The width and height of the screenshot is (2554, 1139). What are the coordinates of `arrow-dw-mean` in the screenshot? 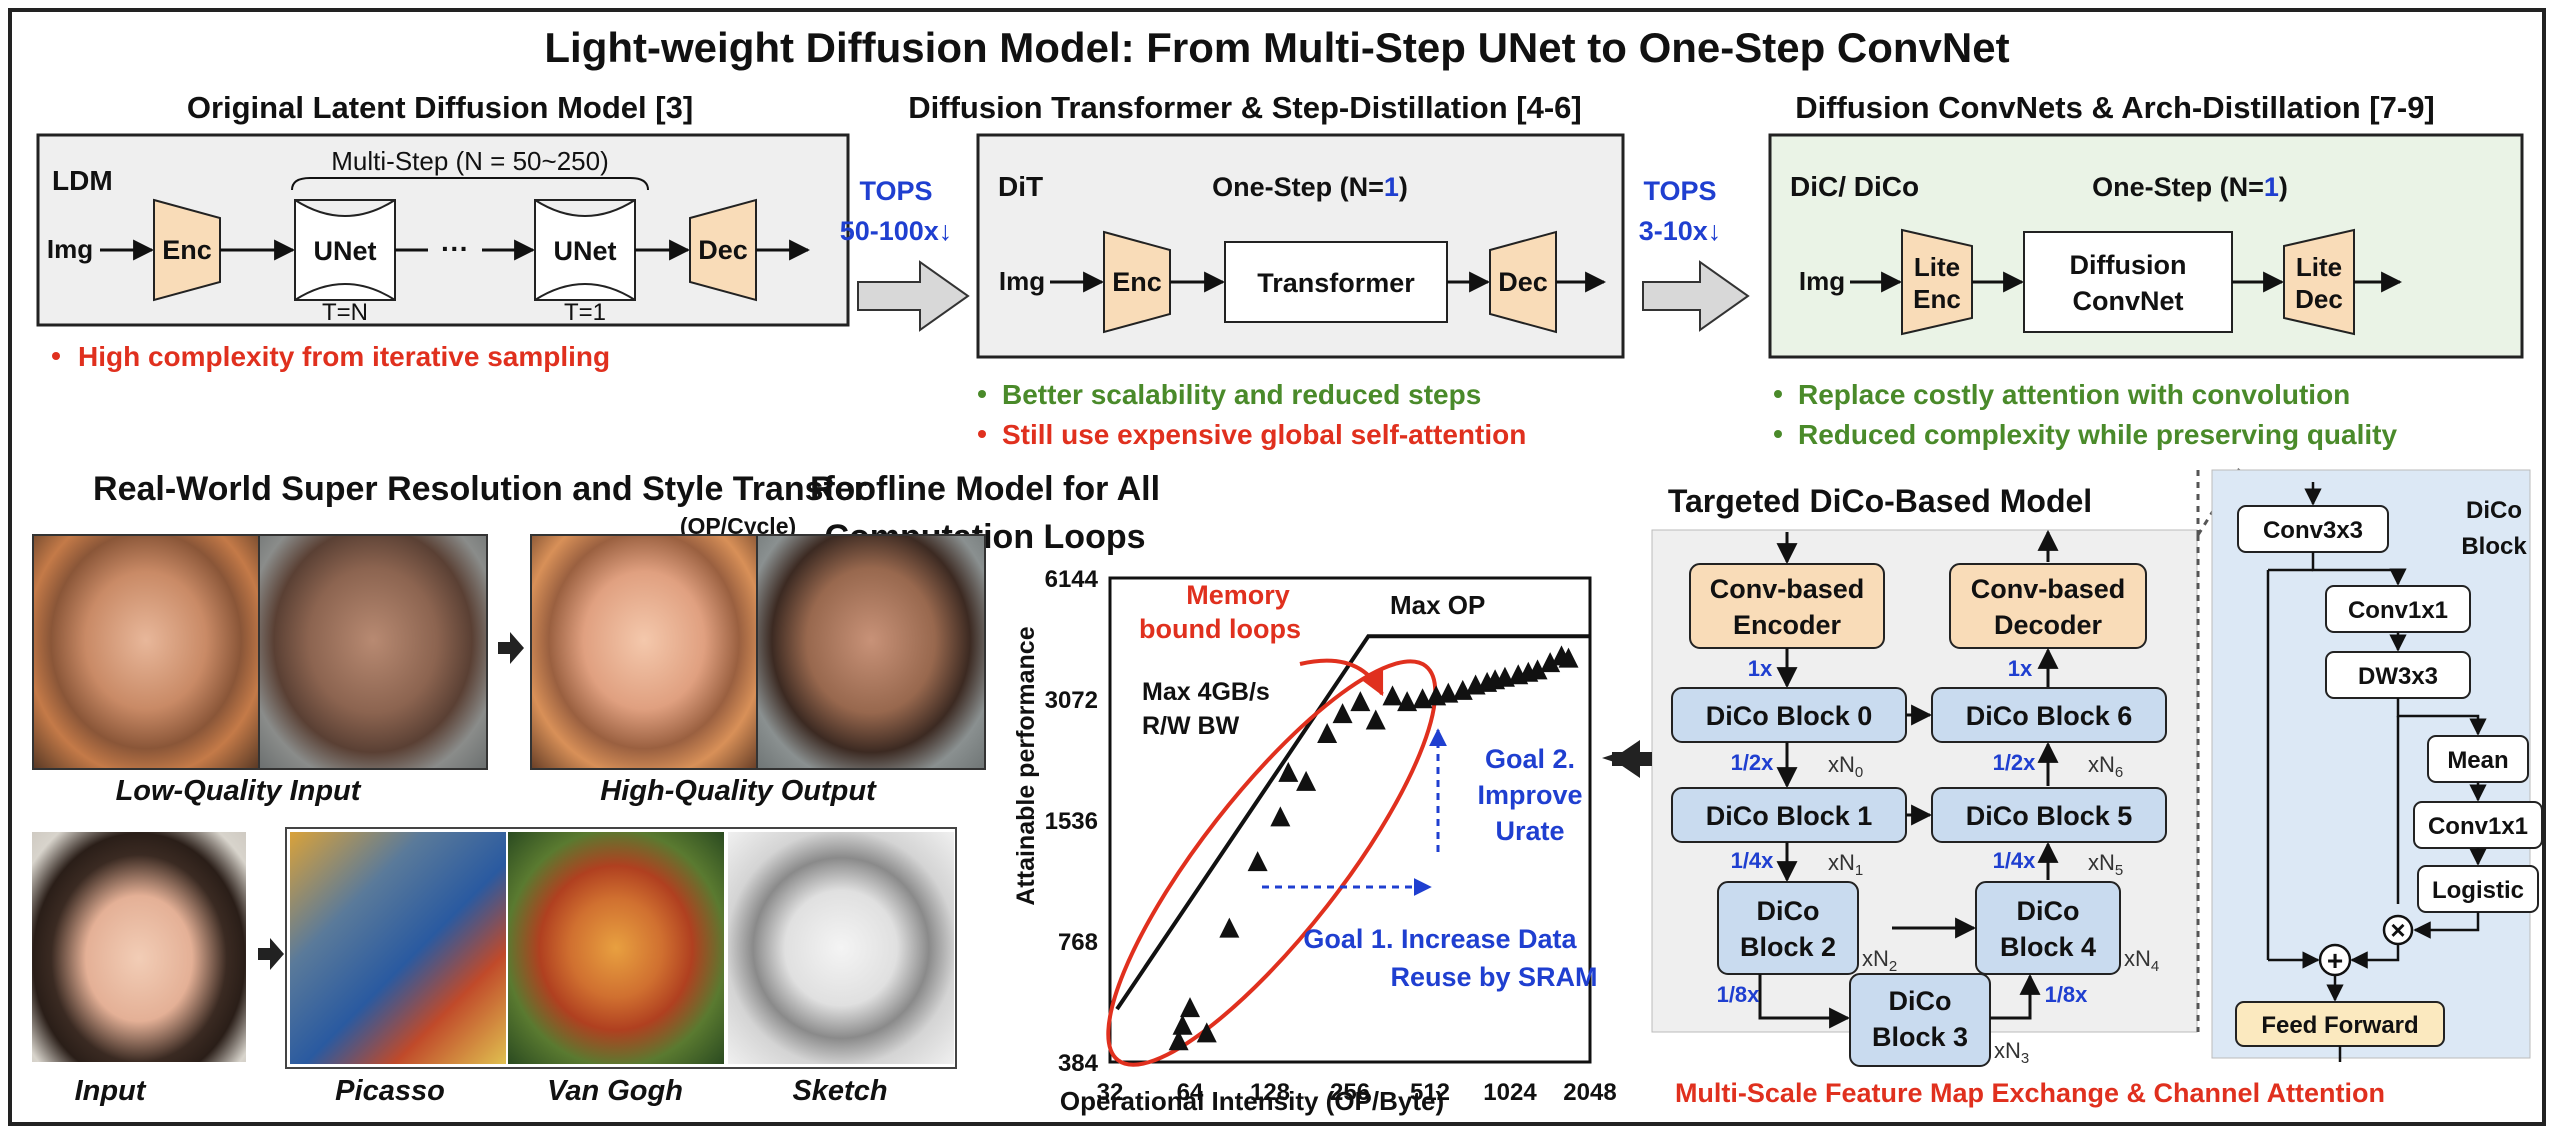 It's located at (2441, 717).